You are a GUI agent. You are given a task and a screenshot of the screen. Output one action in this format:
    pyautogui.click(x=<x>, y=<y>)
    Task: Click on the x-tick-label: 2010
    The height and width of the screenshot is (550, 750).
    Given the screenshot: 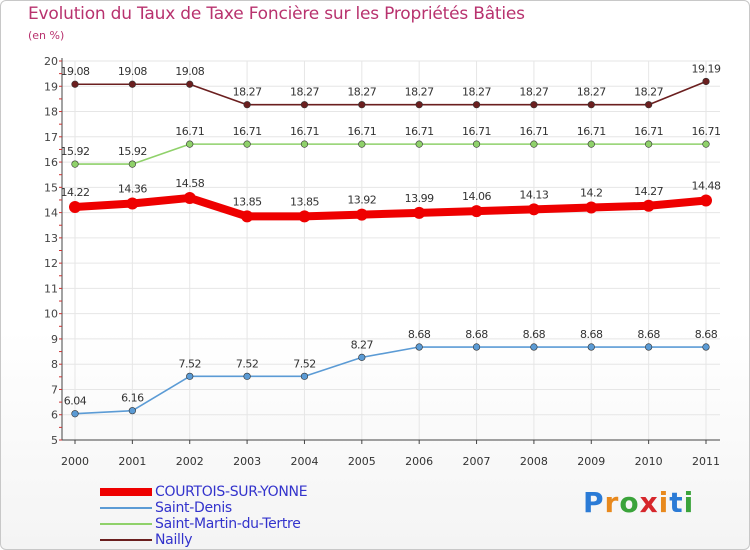 What is the action you would take?
    pyautogui.click(x=649, y=461)
    